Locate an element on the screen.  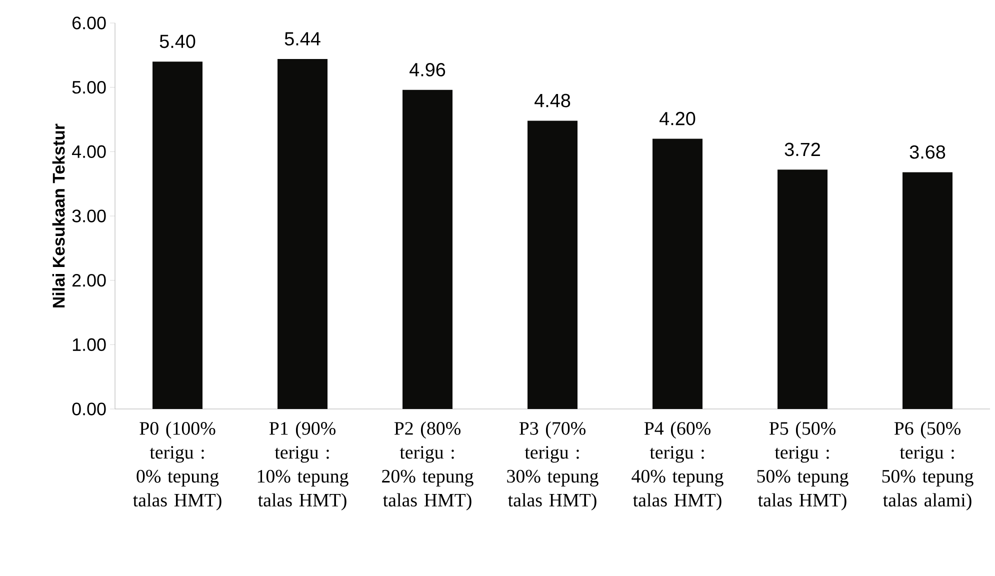
data-label: 5.44 is located at coordinates (302, 39).